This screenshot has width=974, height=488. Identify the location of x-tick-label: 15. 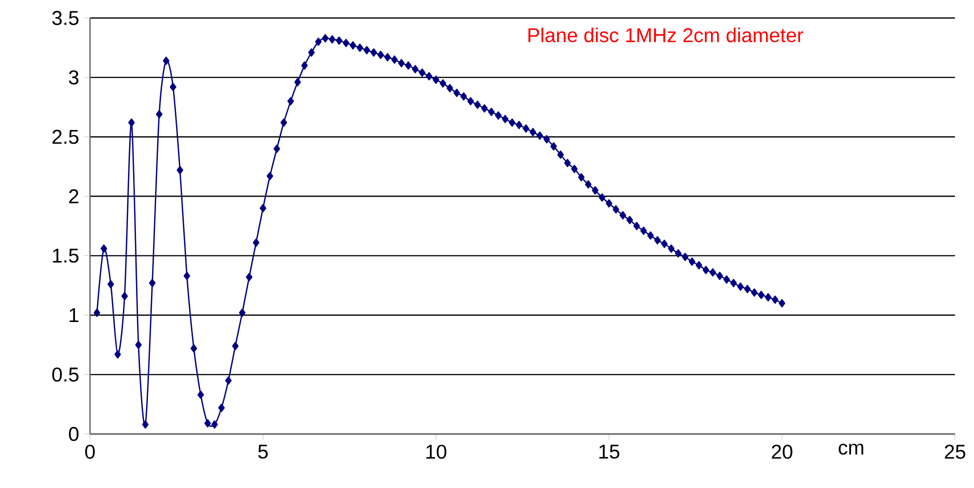
(609, 451).